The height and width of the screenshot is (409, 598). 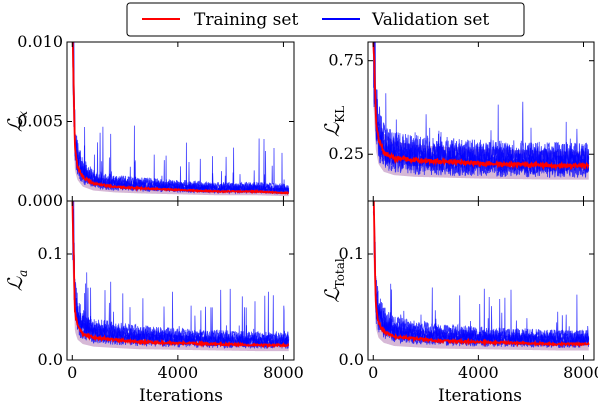 What do you see at coordinates (480, 396) in the screenshot?
I see `xlabel-right: Iterations` at bounding box center [480, 396].